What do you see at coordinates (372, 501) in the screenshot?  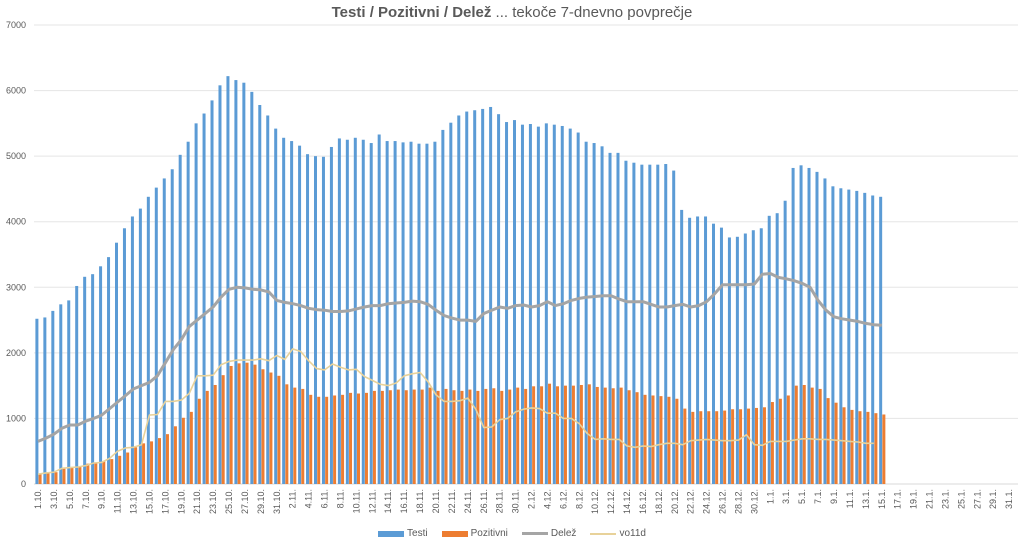 I see `x-tick-label: 12.11.` at bounding box center [372, 501].